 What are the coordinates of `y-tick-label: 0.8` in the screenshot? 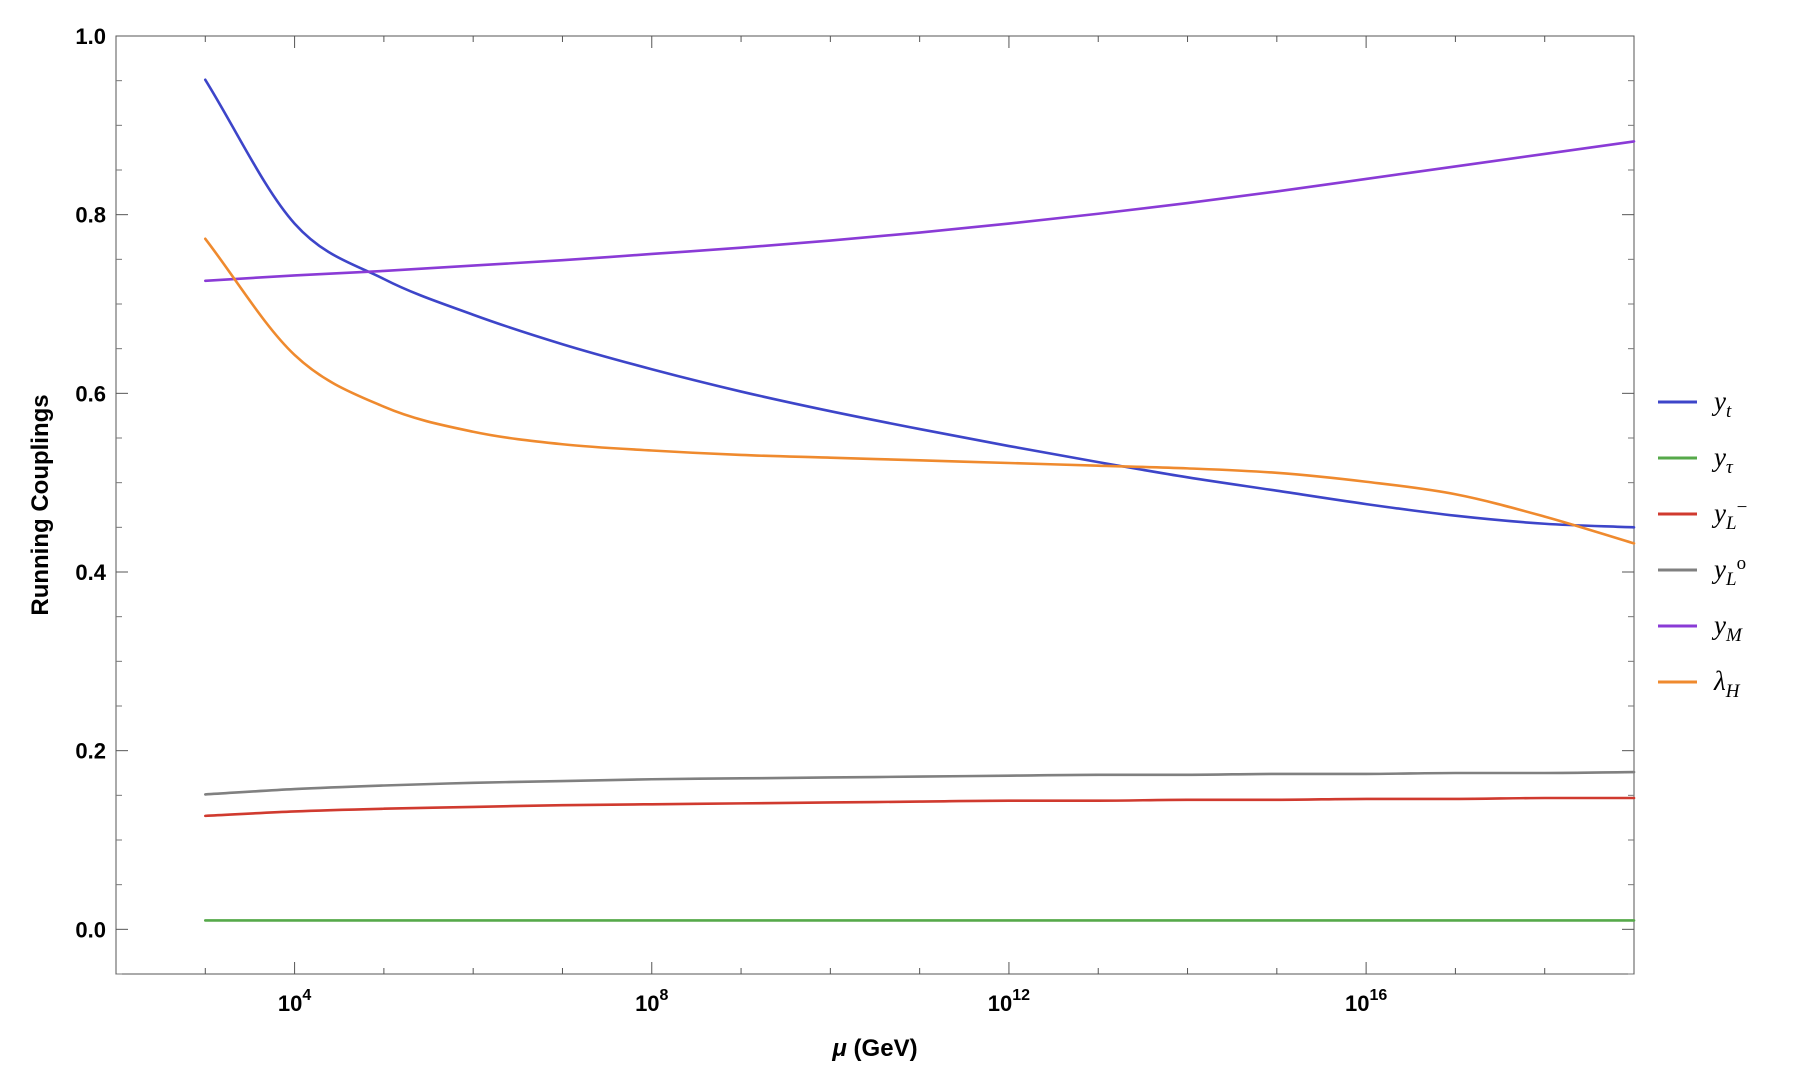 It's located at (90, 215).